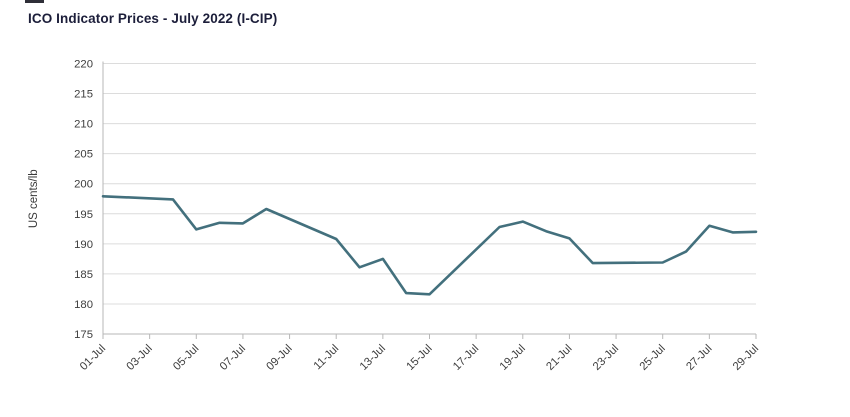  Describe the element at coordinates (653, 358) in the screenshot. I see `x-axis-tick-label: 25-Jul` at that location.